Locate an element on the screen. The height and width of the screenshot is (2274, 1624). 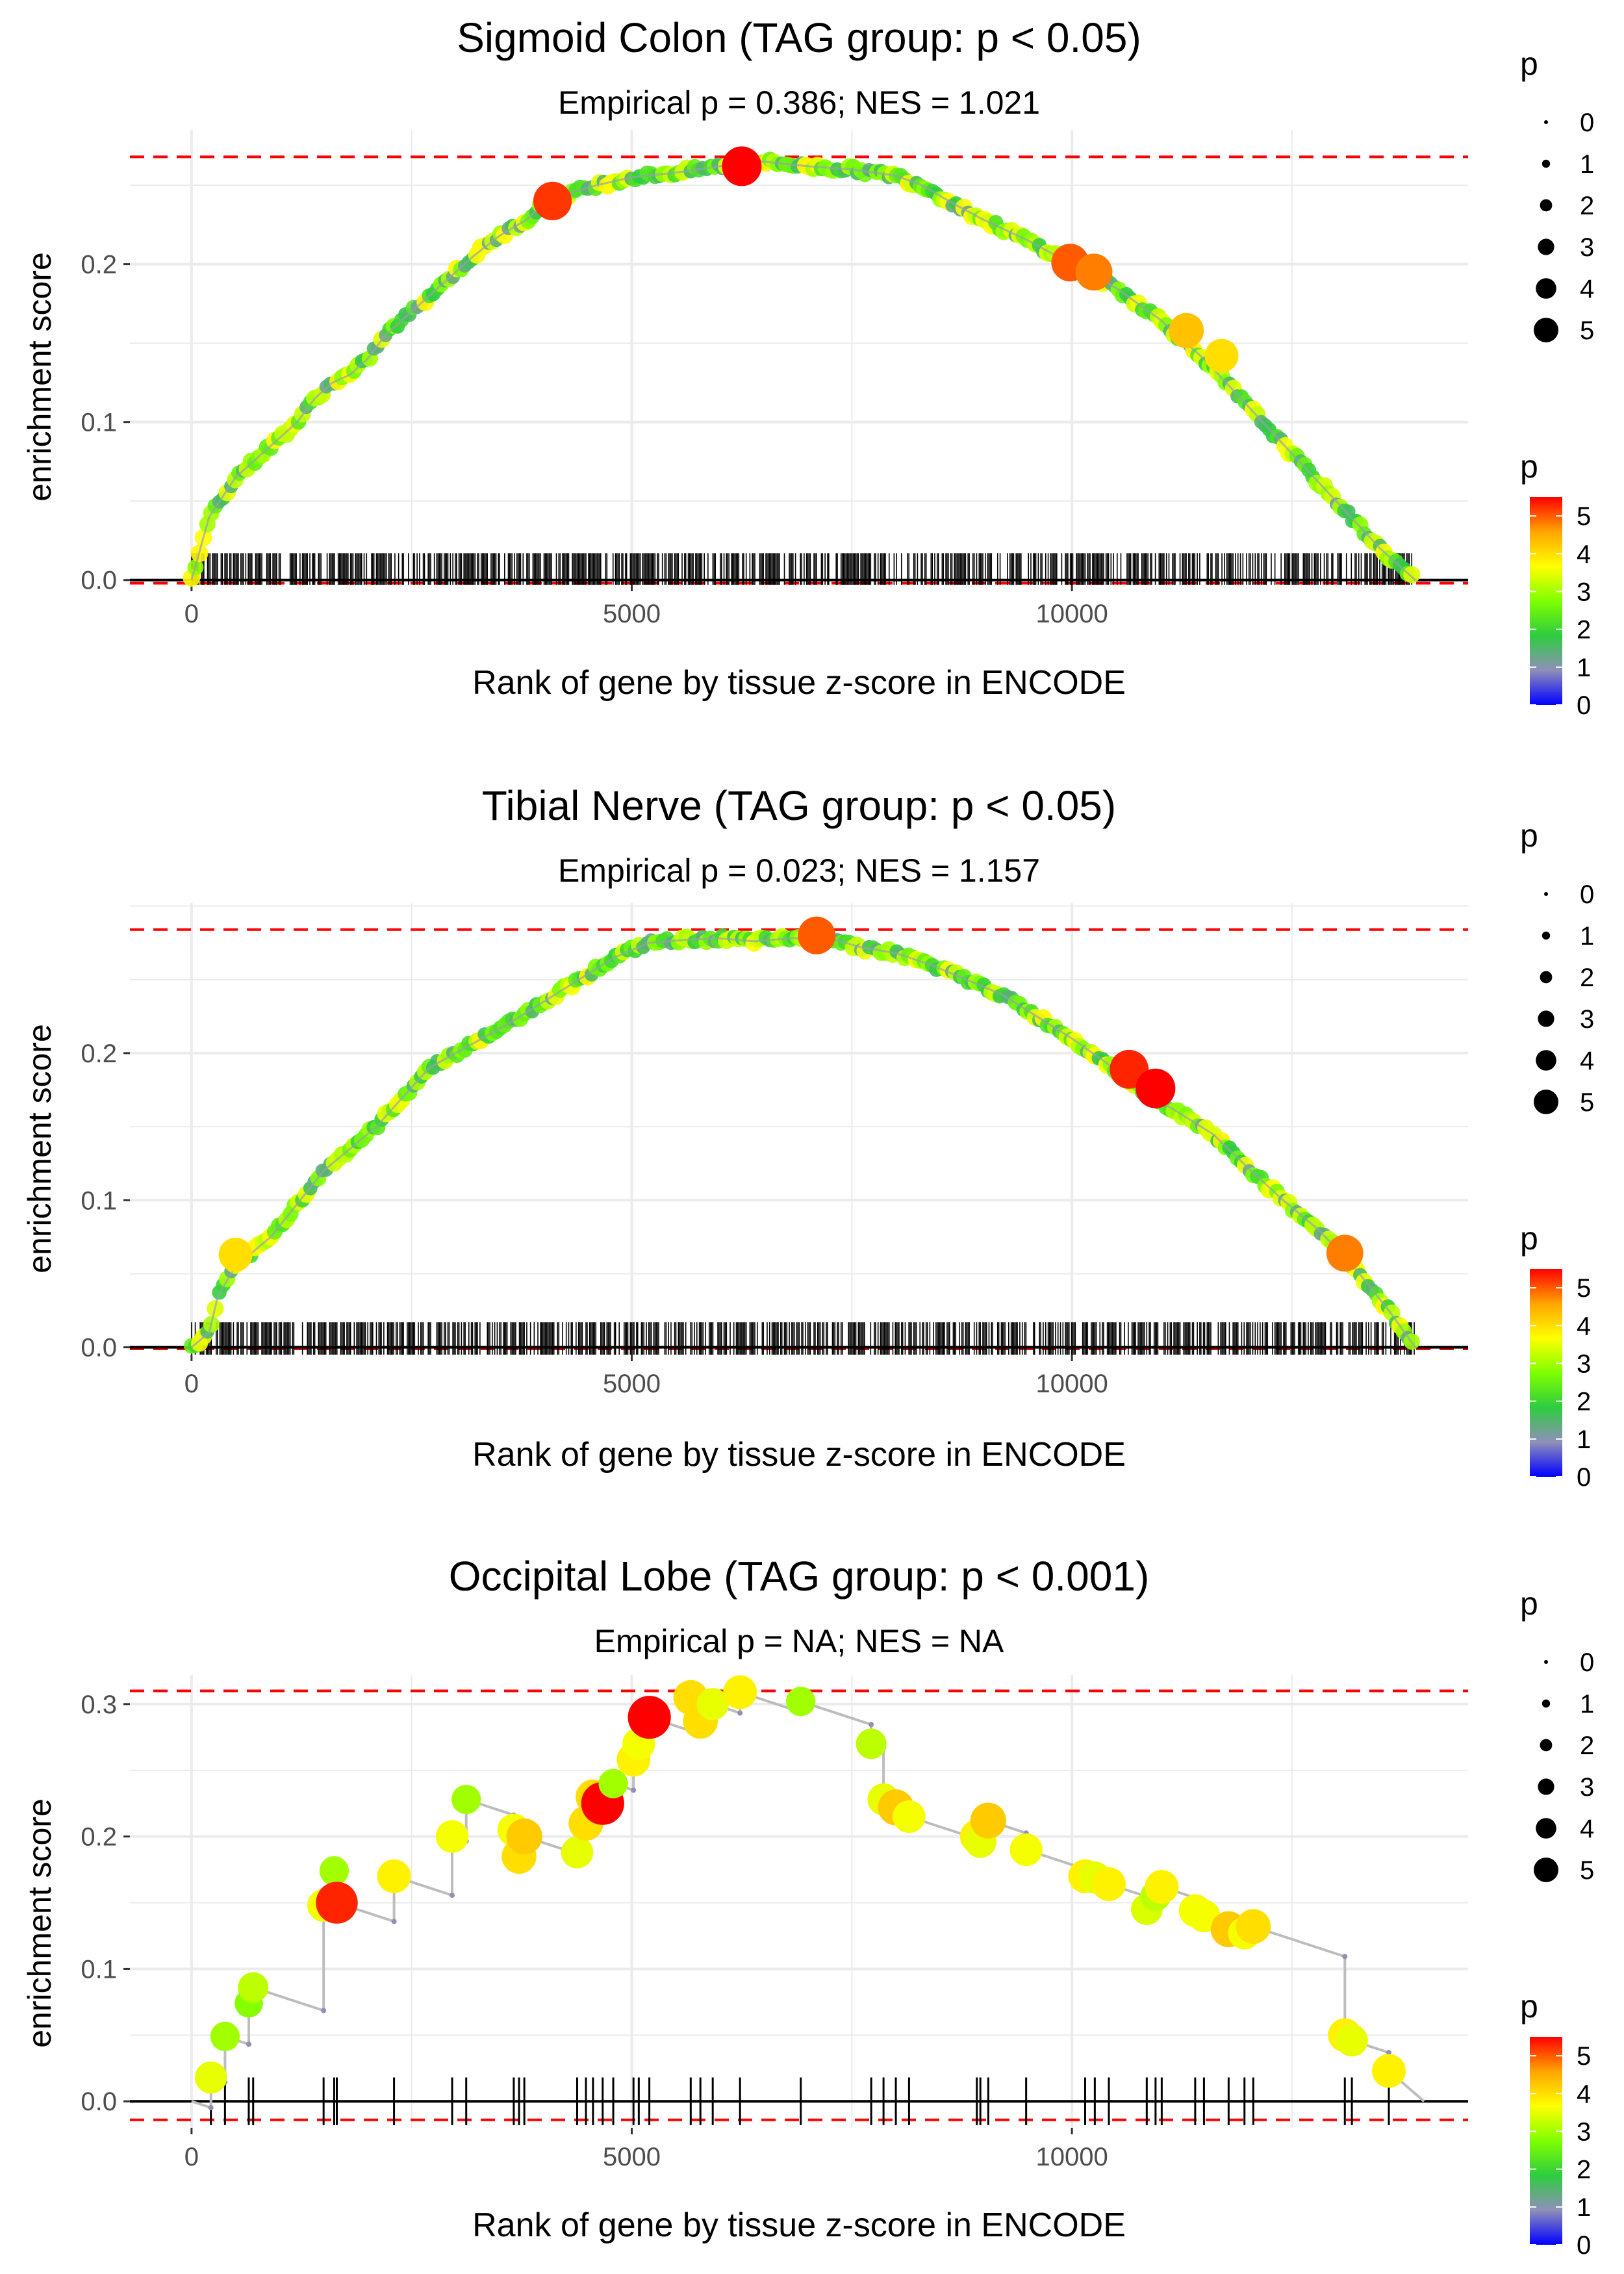
panel-subtitle: Empirical p = NA; NES = NA is located at coordinates (799, 1641).